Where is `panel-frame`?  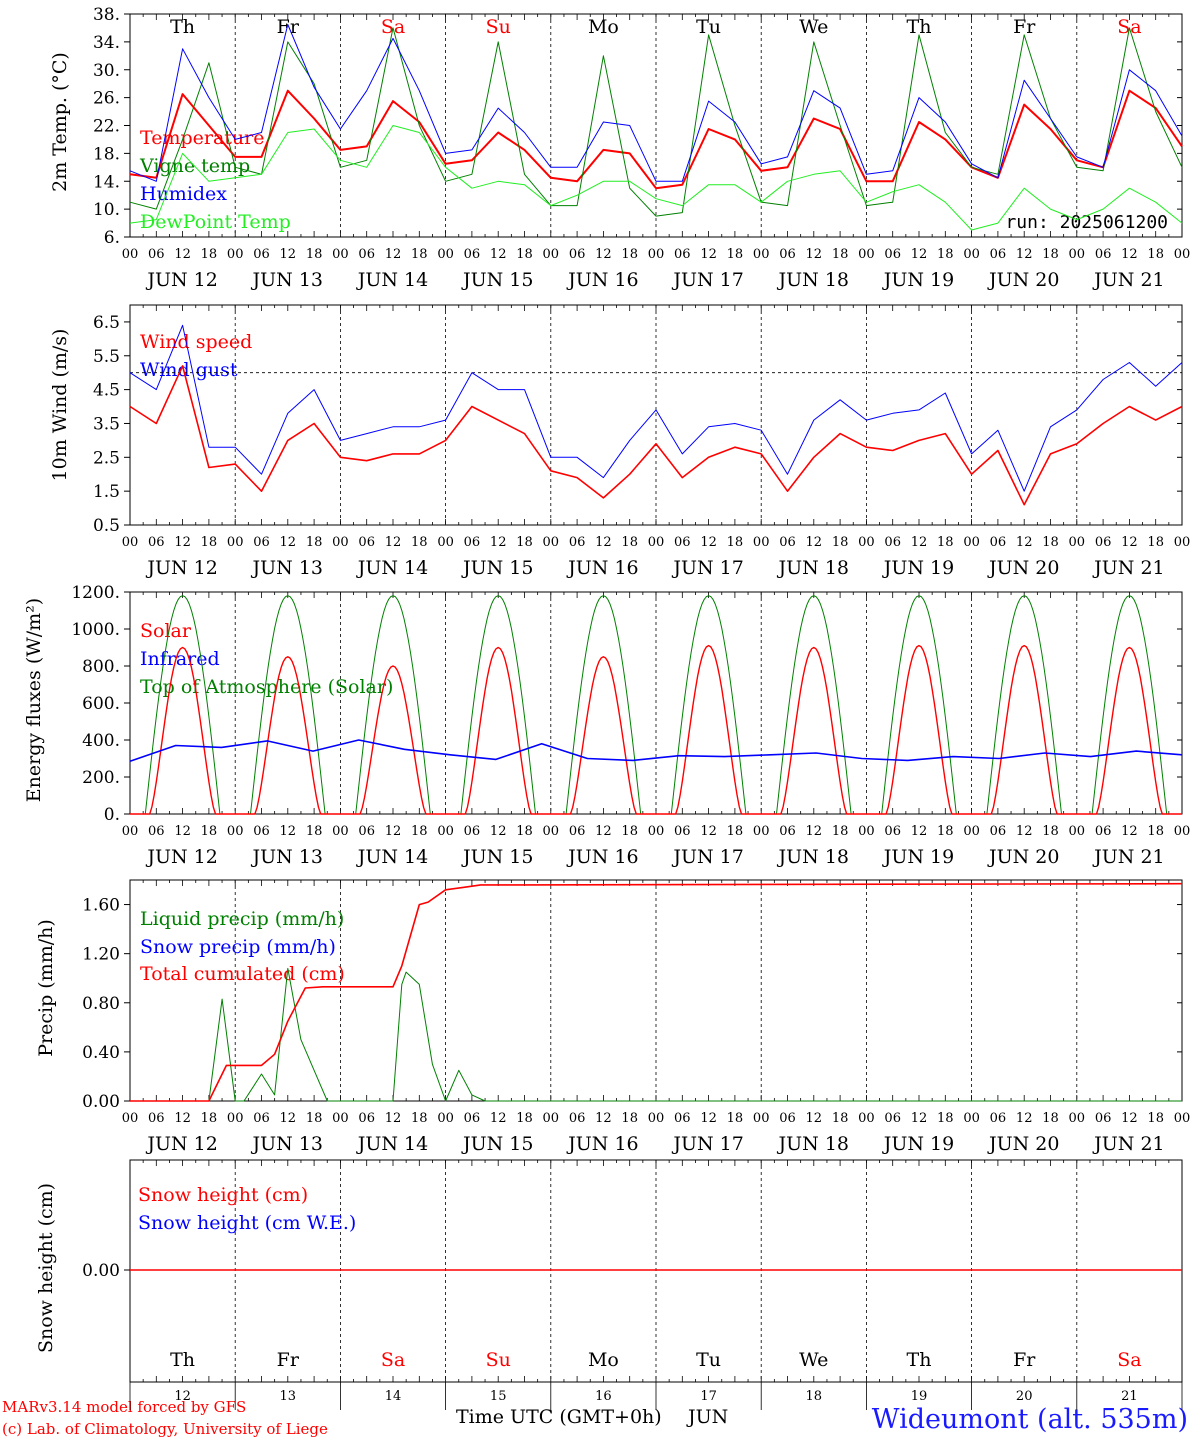 panel-frame is located at coordinates (656, 125).